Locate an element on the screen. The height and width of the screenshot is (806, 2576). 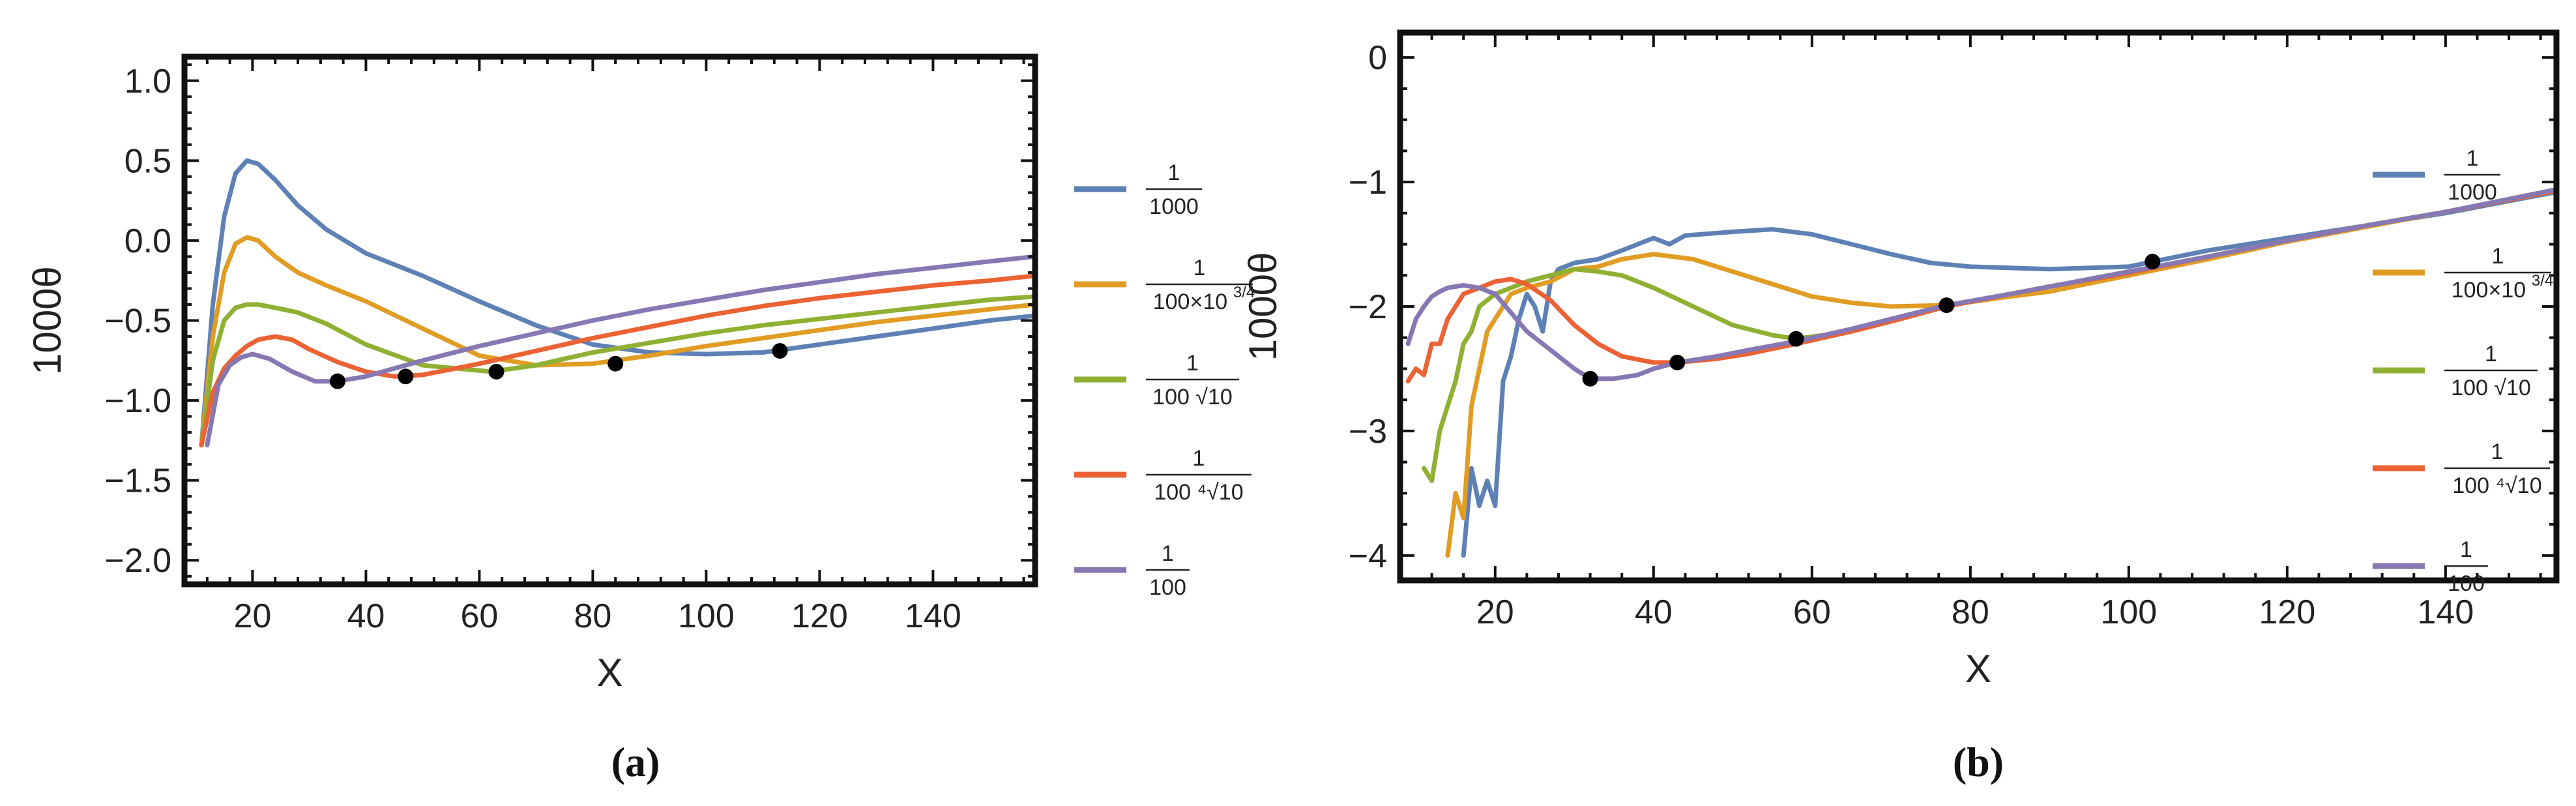
y-tick-label: −1.5 is located at coordinates (137, 481).